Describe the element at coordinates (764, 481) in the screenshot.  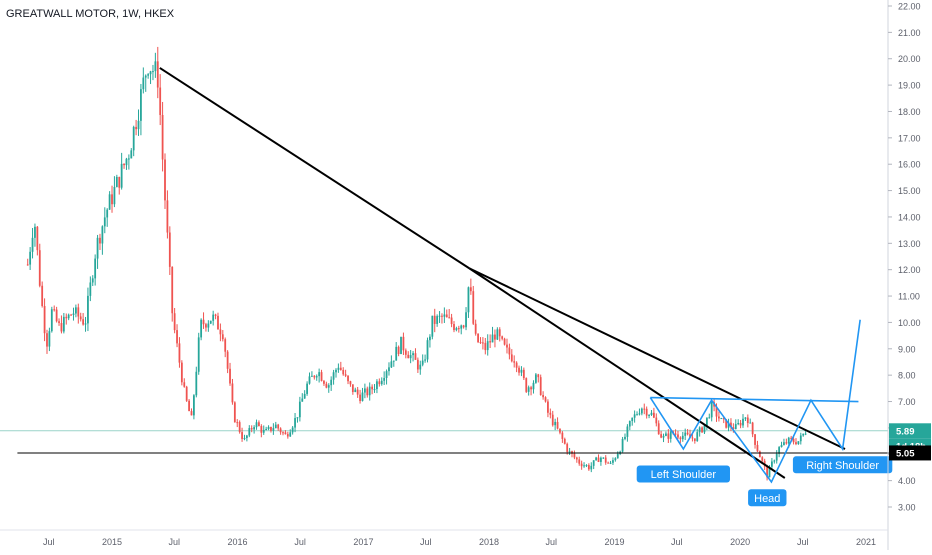
I see `annotations: Left Shoulder Head Right Shoulder` at that location.